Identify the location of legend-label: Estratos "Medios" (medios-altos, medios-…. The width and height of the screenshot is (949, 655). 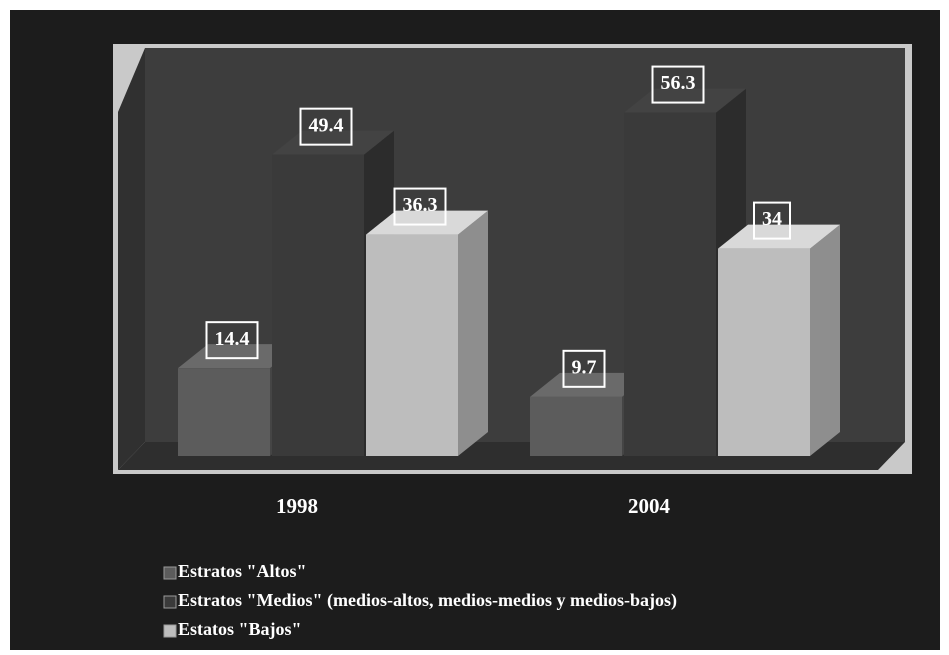
(427, 600).